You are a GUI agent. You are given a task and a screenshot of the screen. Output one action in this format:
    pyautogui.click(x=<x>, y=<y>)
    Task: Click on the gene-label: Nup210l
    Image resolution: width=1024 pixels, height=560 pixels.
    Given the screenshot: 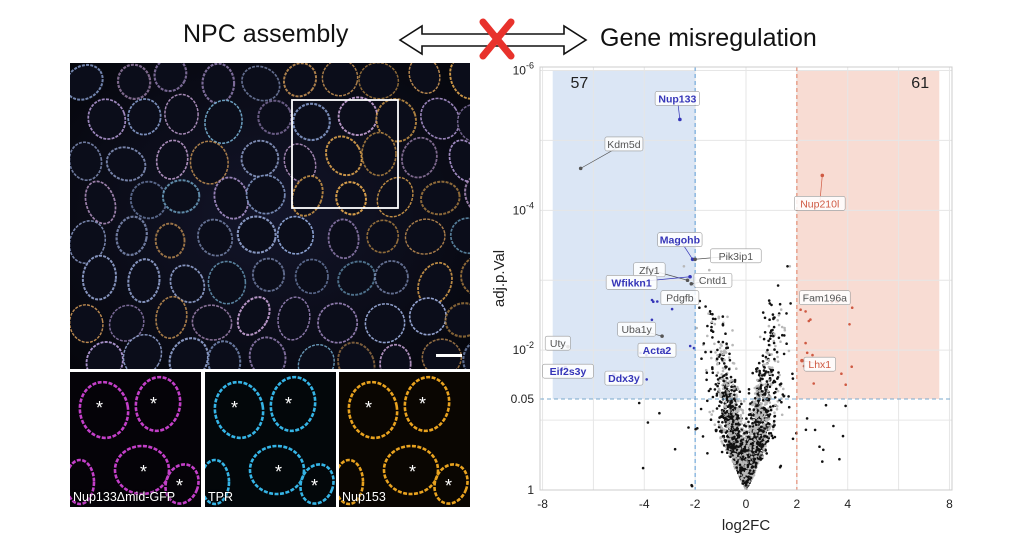 What is the action you would take?
    pyautogui.click(x=819, y=204)
    